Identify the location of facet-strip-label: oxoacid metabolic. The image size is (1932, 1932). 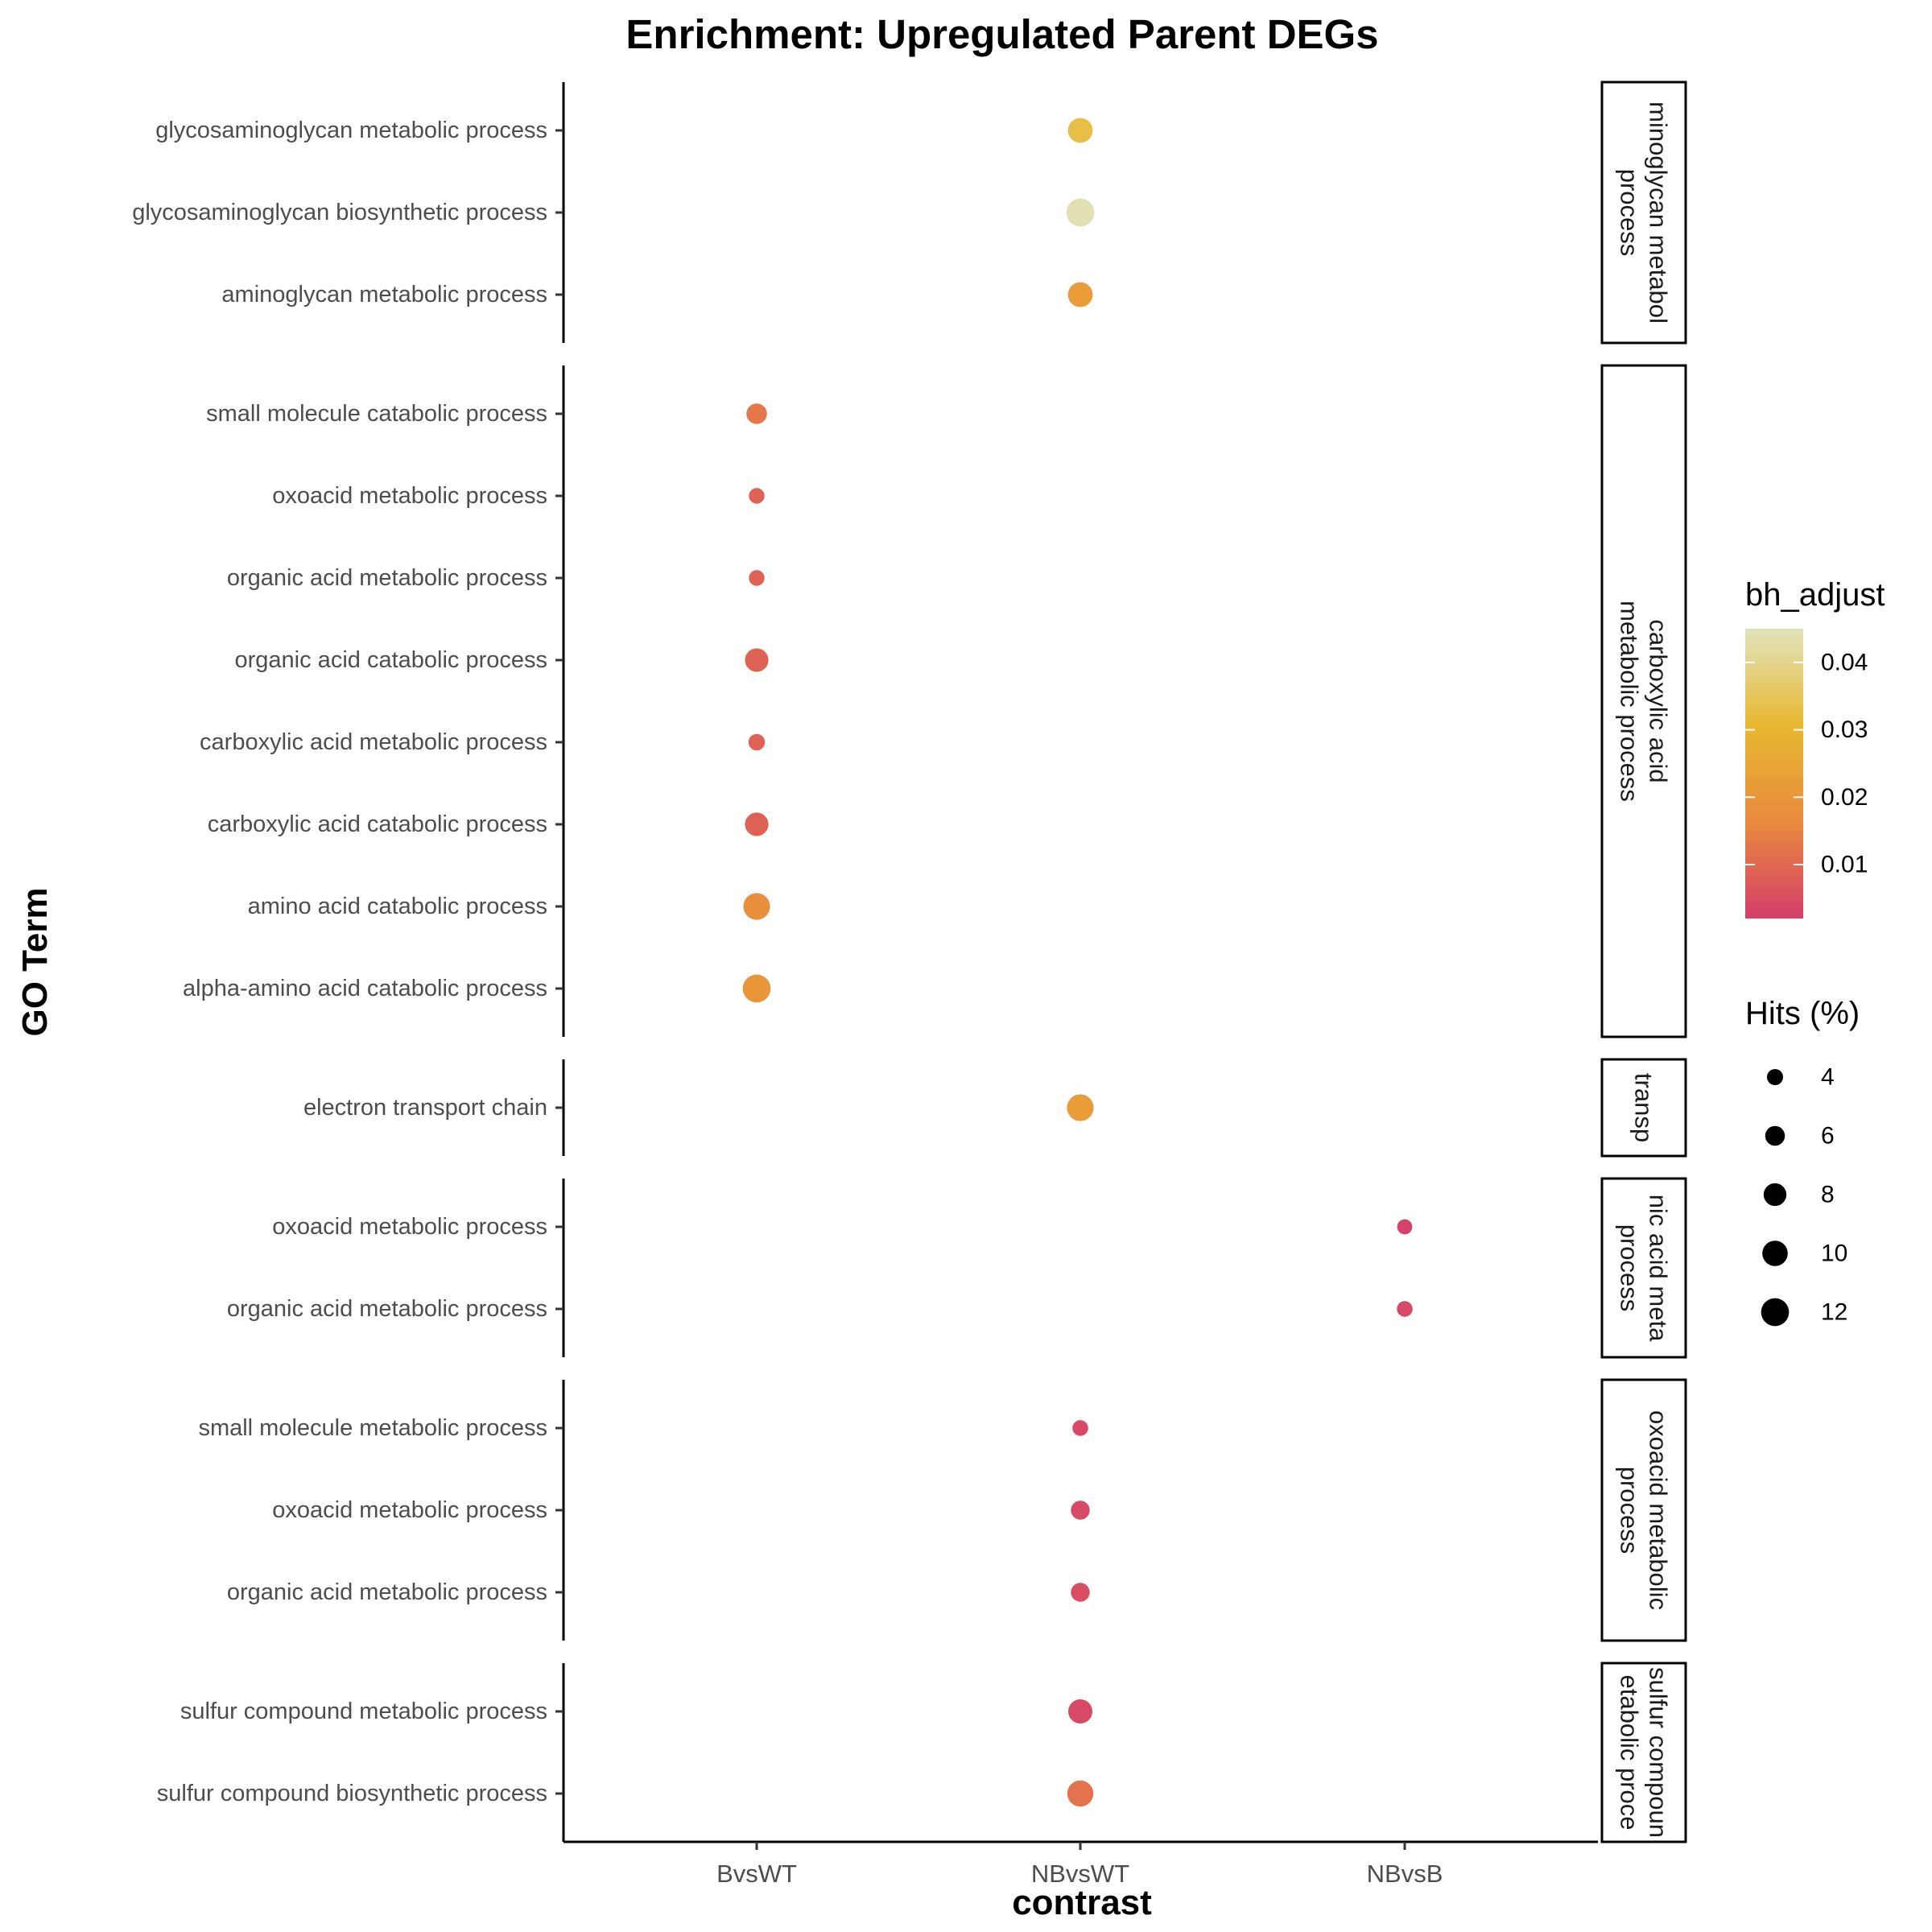
(1659, 1510).